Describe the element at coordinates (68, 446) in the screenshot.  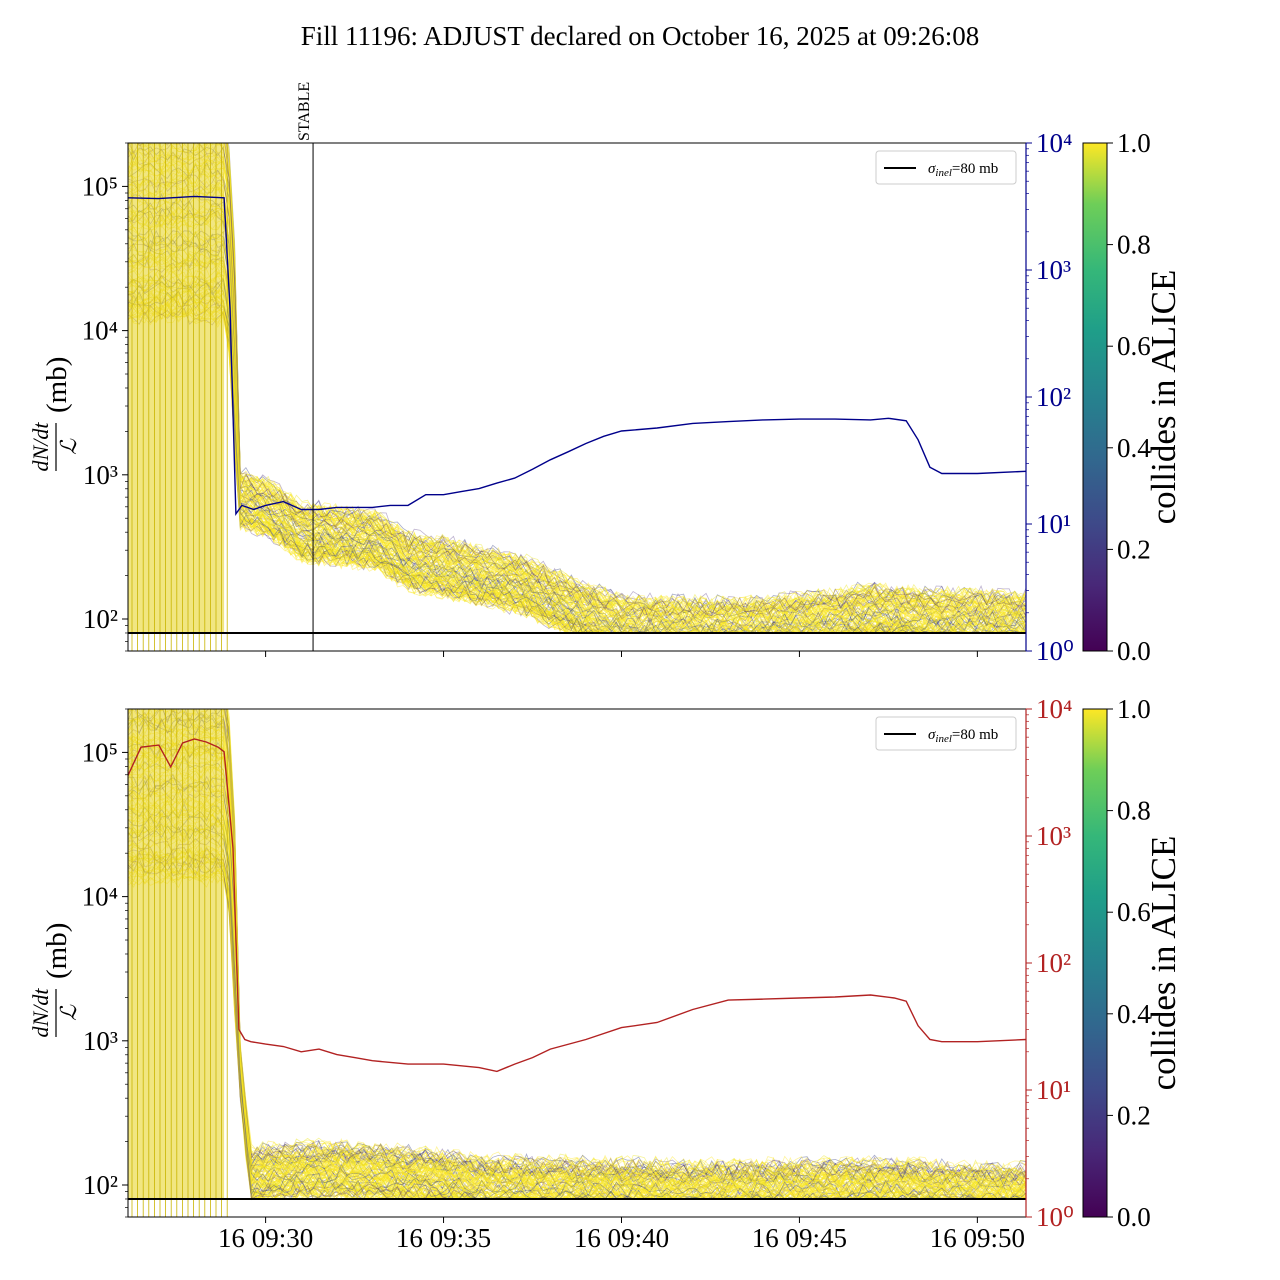
I see `label-denominator: ℒ` at that location.